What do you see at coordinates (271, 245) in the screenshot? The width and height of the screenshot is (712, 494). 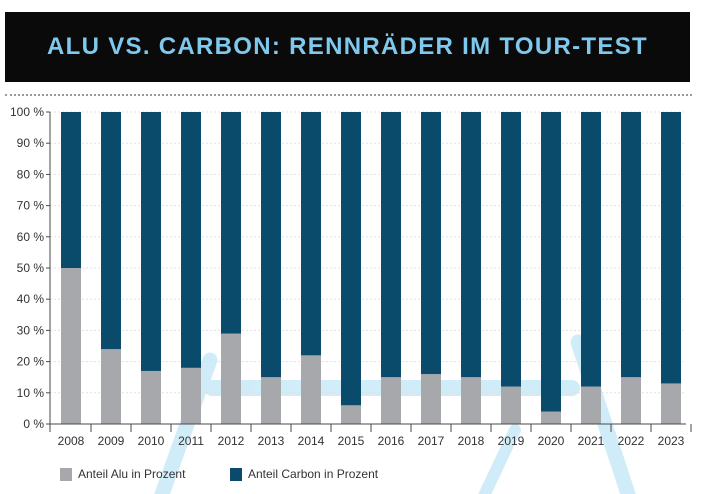 I see `bar-carbon-2013` at bounding box center [271, 245].